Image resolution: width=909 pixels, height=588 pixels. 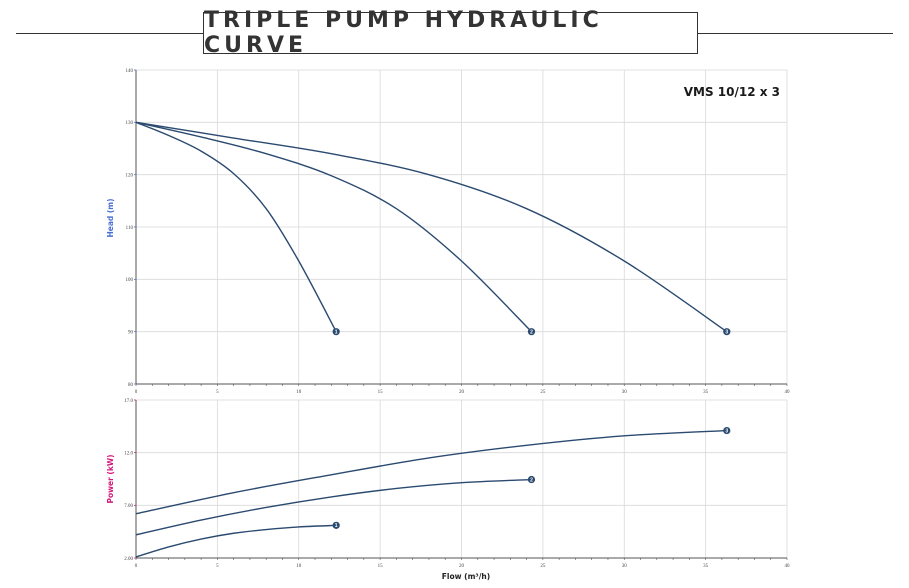 I want to click on head-x-tick-label: 15, so click(x=381, y=392).